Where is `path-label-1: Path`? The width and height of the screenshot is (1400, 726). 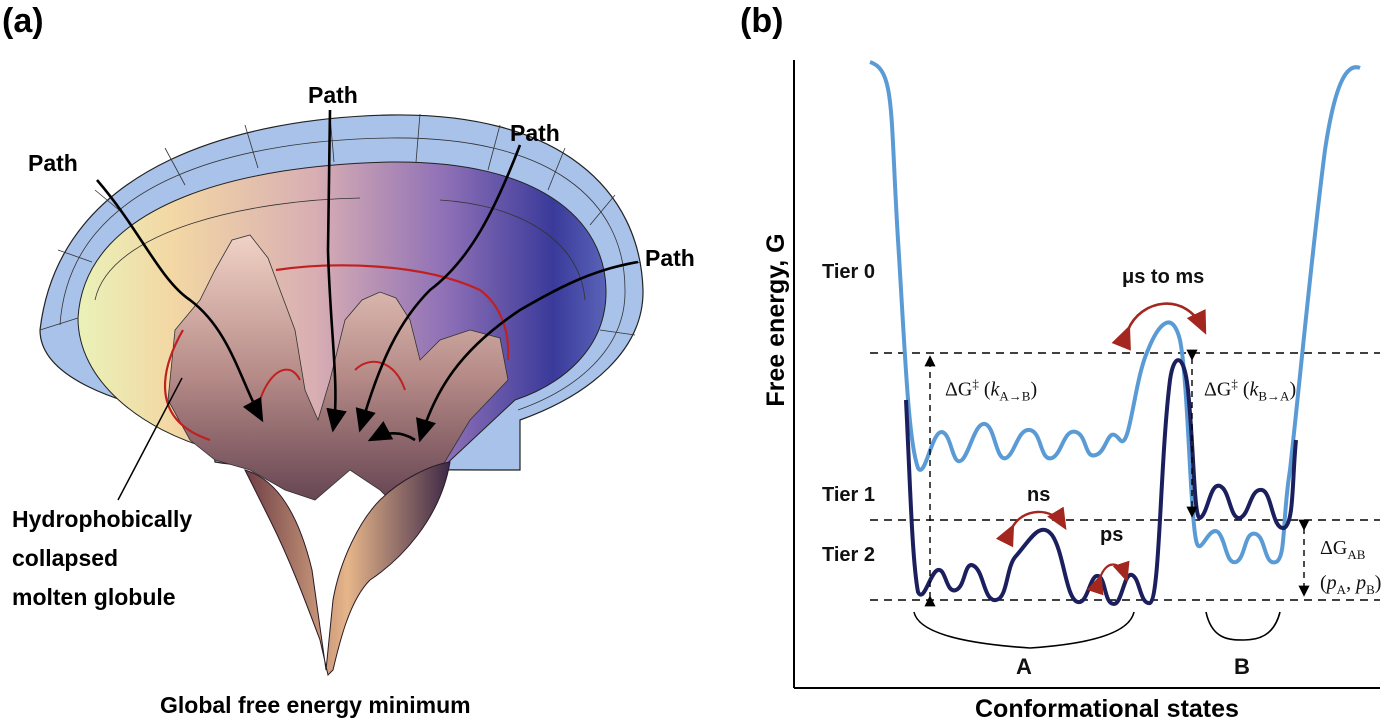
path-label-1: Path is located at coordinates (53, 163).